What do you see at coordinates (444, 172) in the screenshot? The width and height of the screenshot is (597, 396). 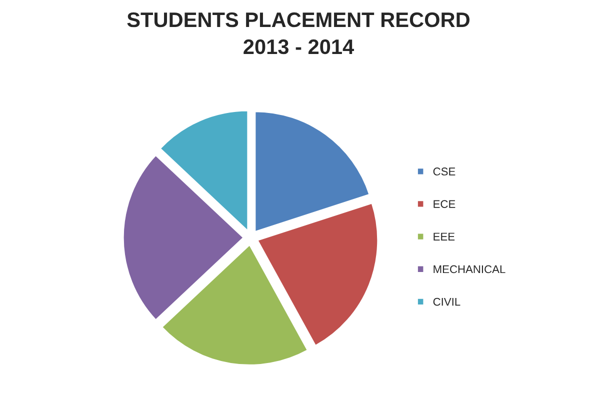 I see `legend-label: CSE` at bounding box center [444, 172].